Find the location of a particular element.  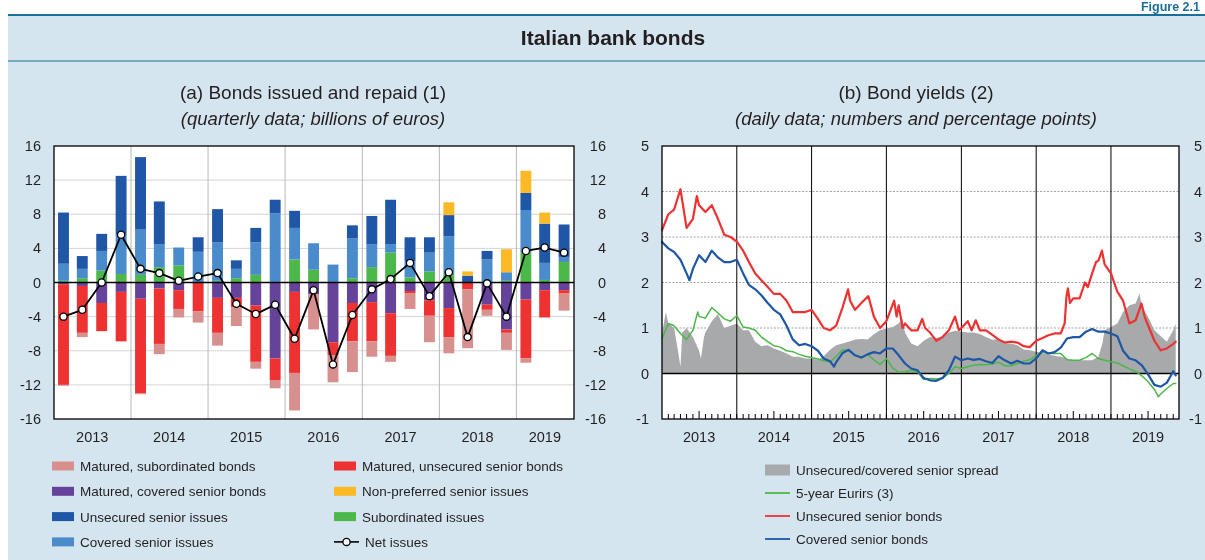

y-tick-label: 5 is located at coordinates (644, 146).